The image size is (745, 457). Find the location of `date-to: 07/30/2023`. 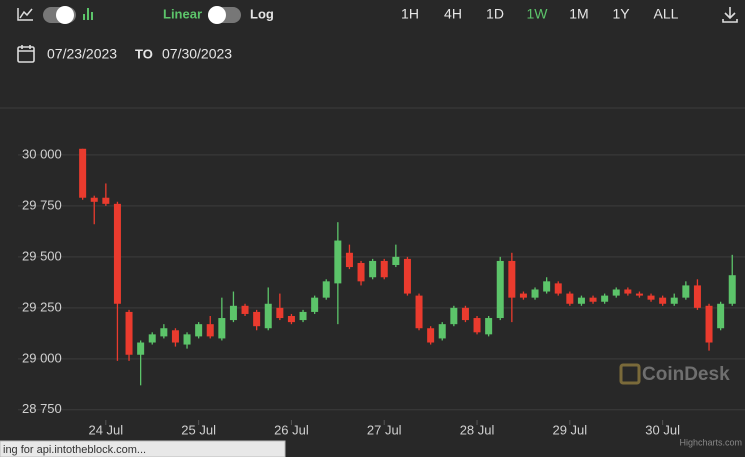

date-to: 07/30/2023 is located at coordinates (197, 54).